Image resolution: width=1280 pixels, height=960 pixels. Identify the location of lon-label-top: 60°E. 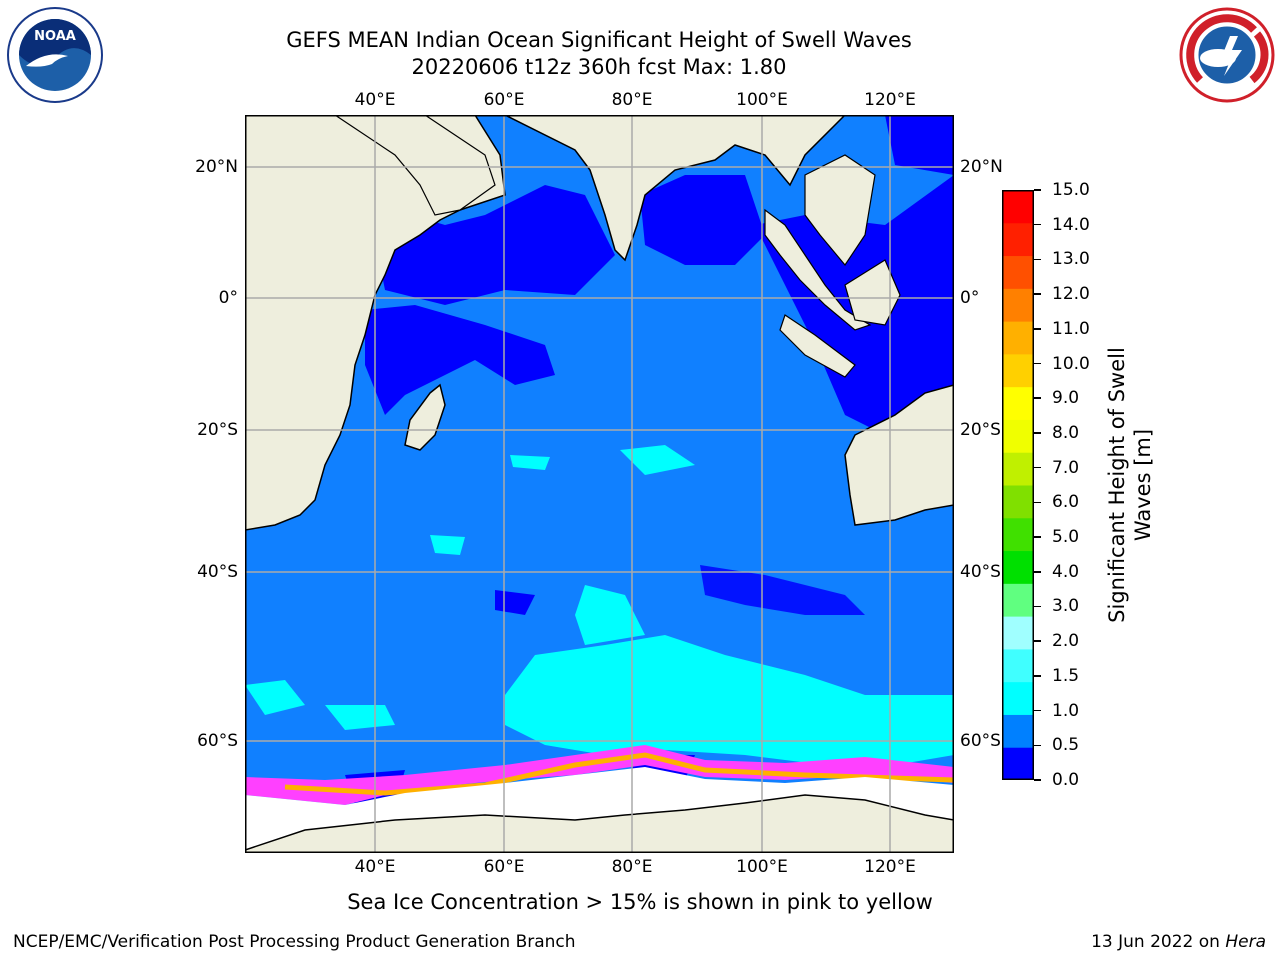
(504, 100).